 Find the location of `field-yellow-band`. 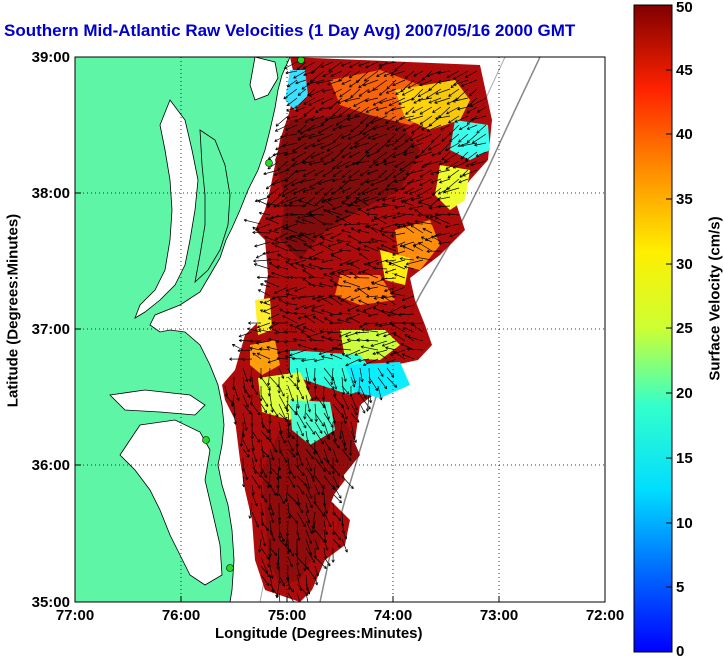

field-yellow-band is located at coordinates (432, 105).